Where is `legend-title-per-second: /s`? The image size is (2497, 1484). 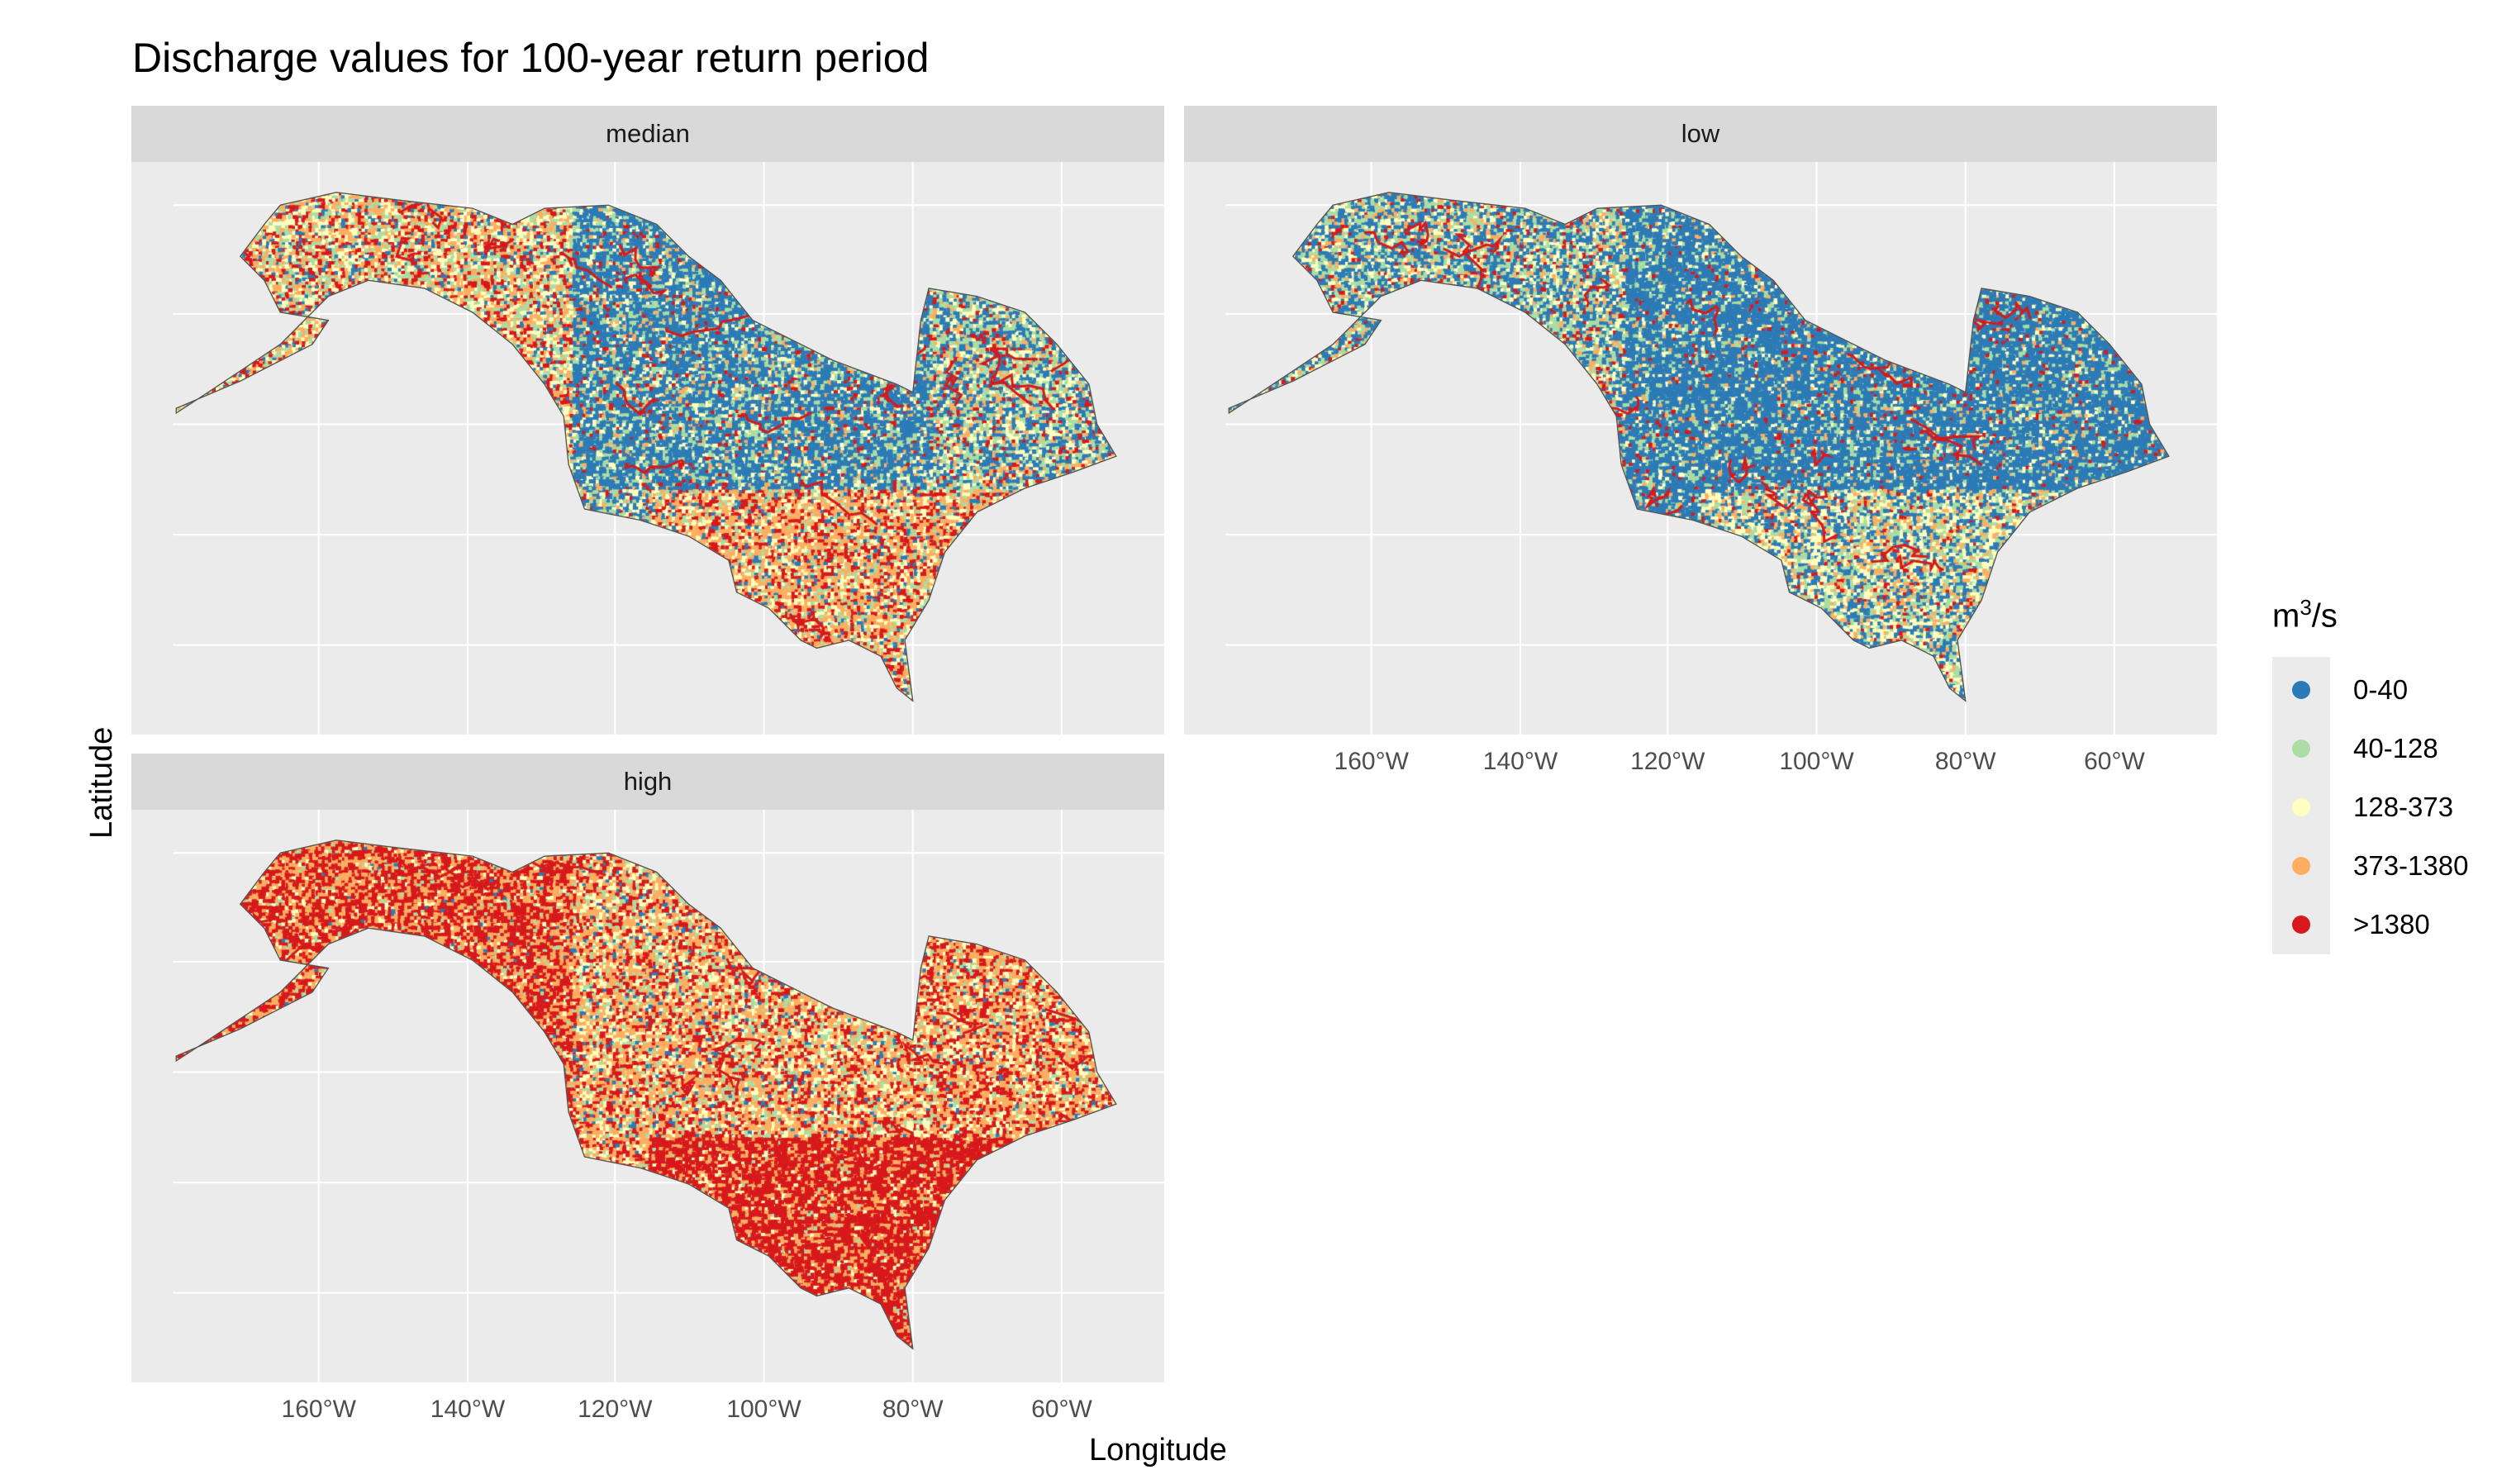 legend-title-per-second: /s is located at coordinates (2324, 616).